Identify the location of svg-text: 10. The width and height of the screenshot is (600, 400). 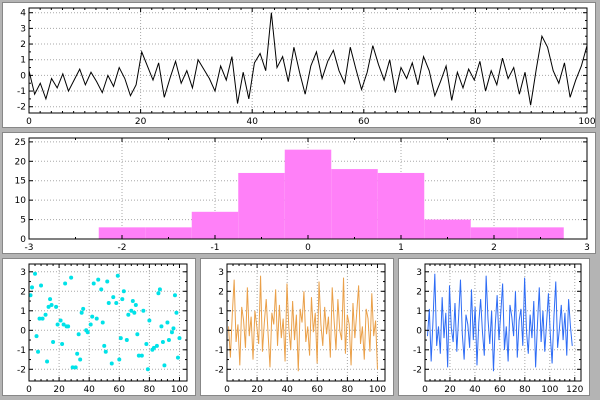
(21, 201).